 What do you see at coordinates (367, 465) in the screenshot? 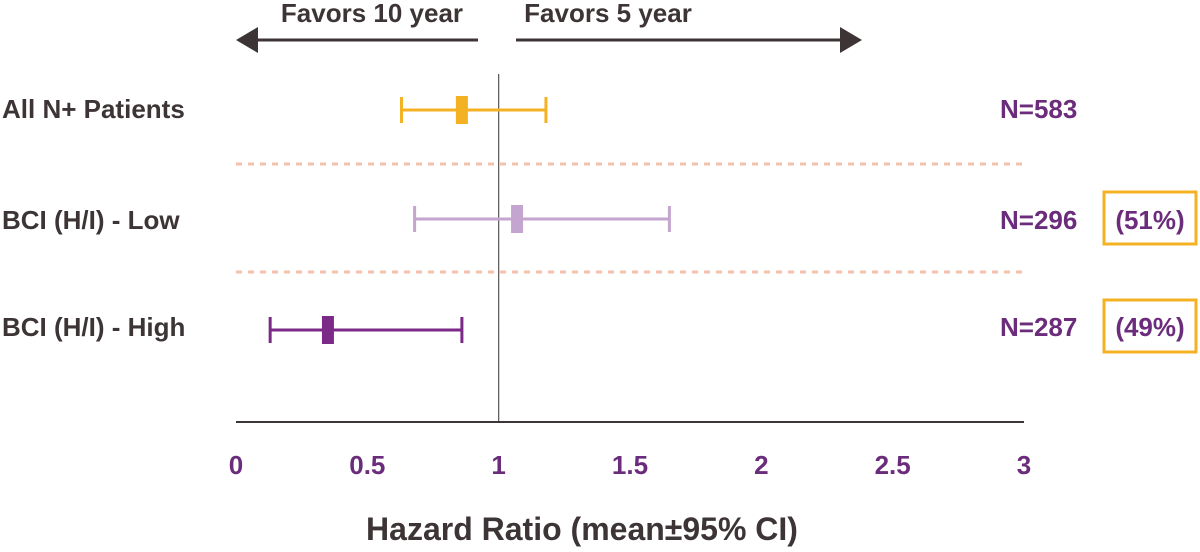
I see `x-tick-label: 0.5` at bounding box center [367, 465].